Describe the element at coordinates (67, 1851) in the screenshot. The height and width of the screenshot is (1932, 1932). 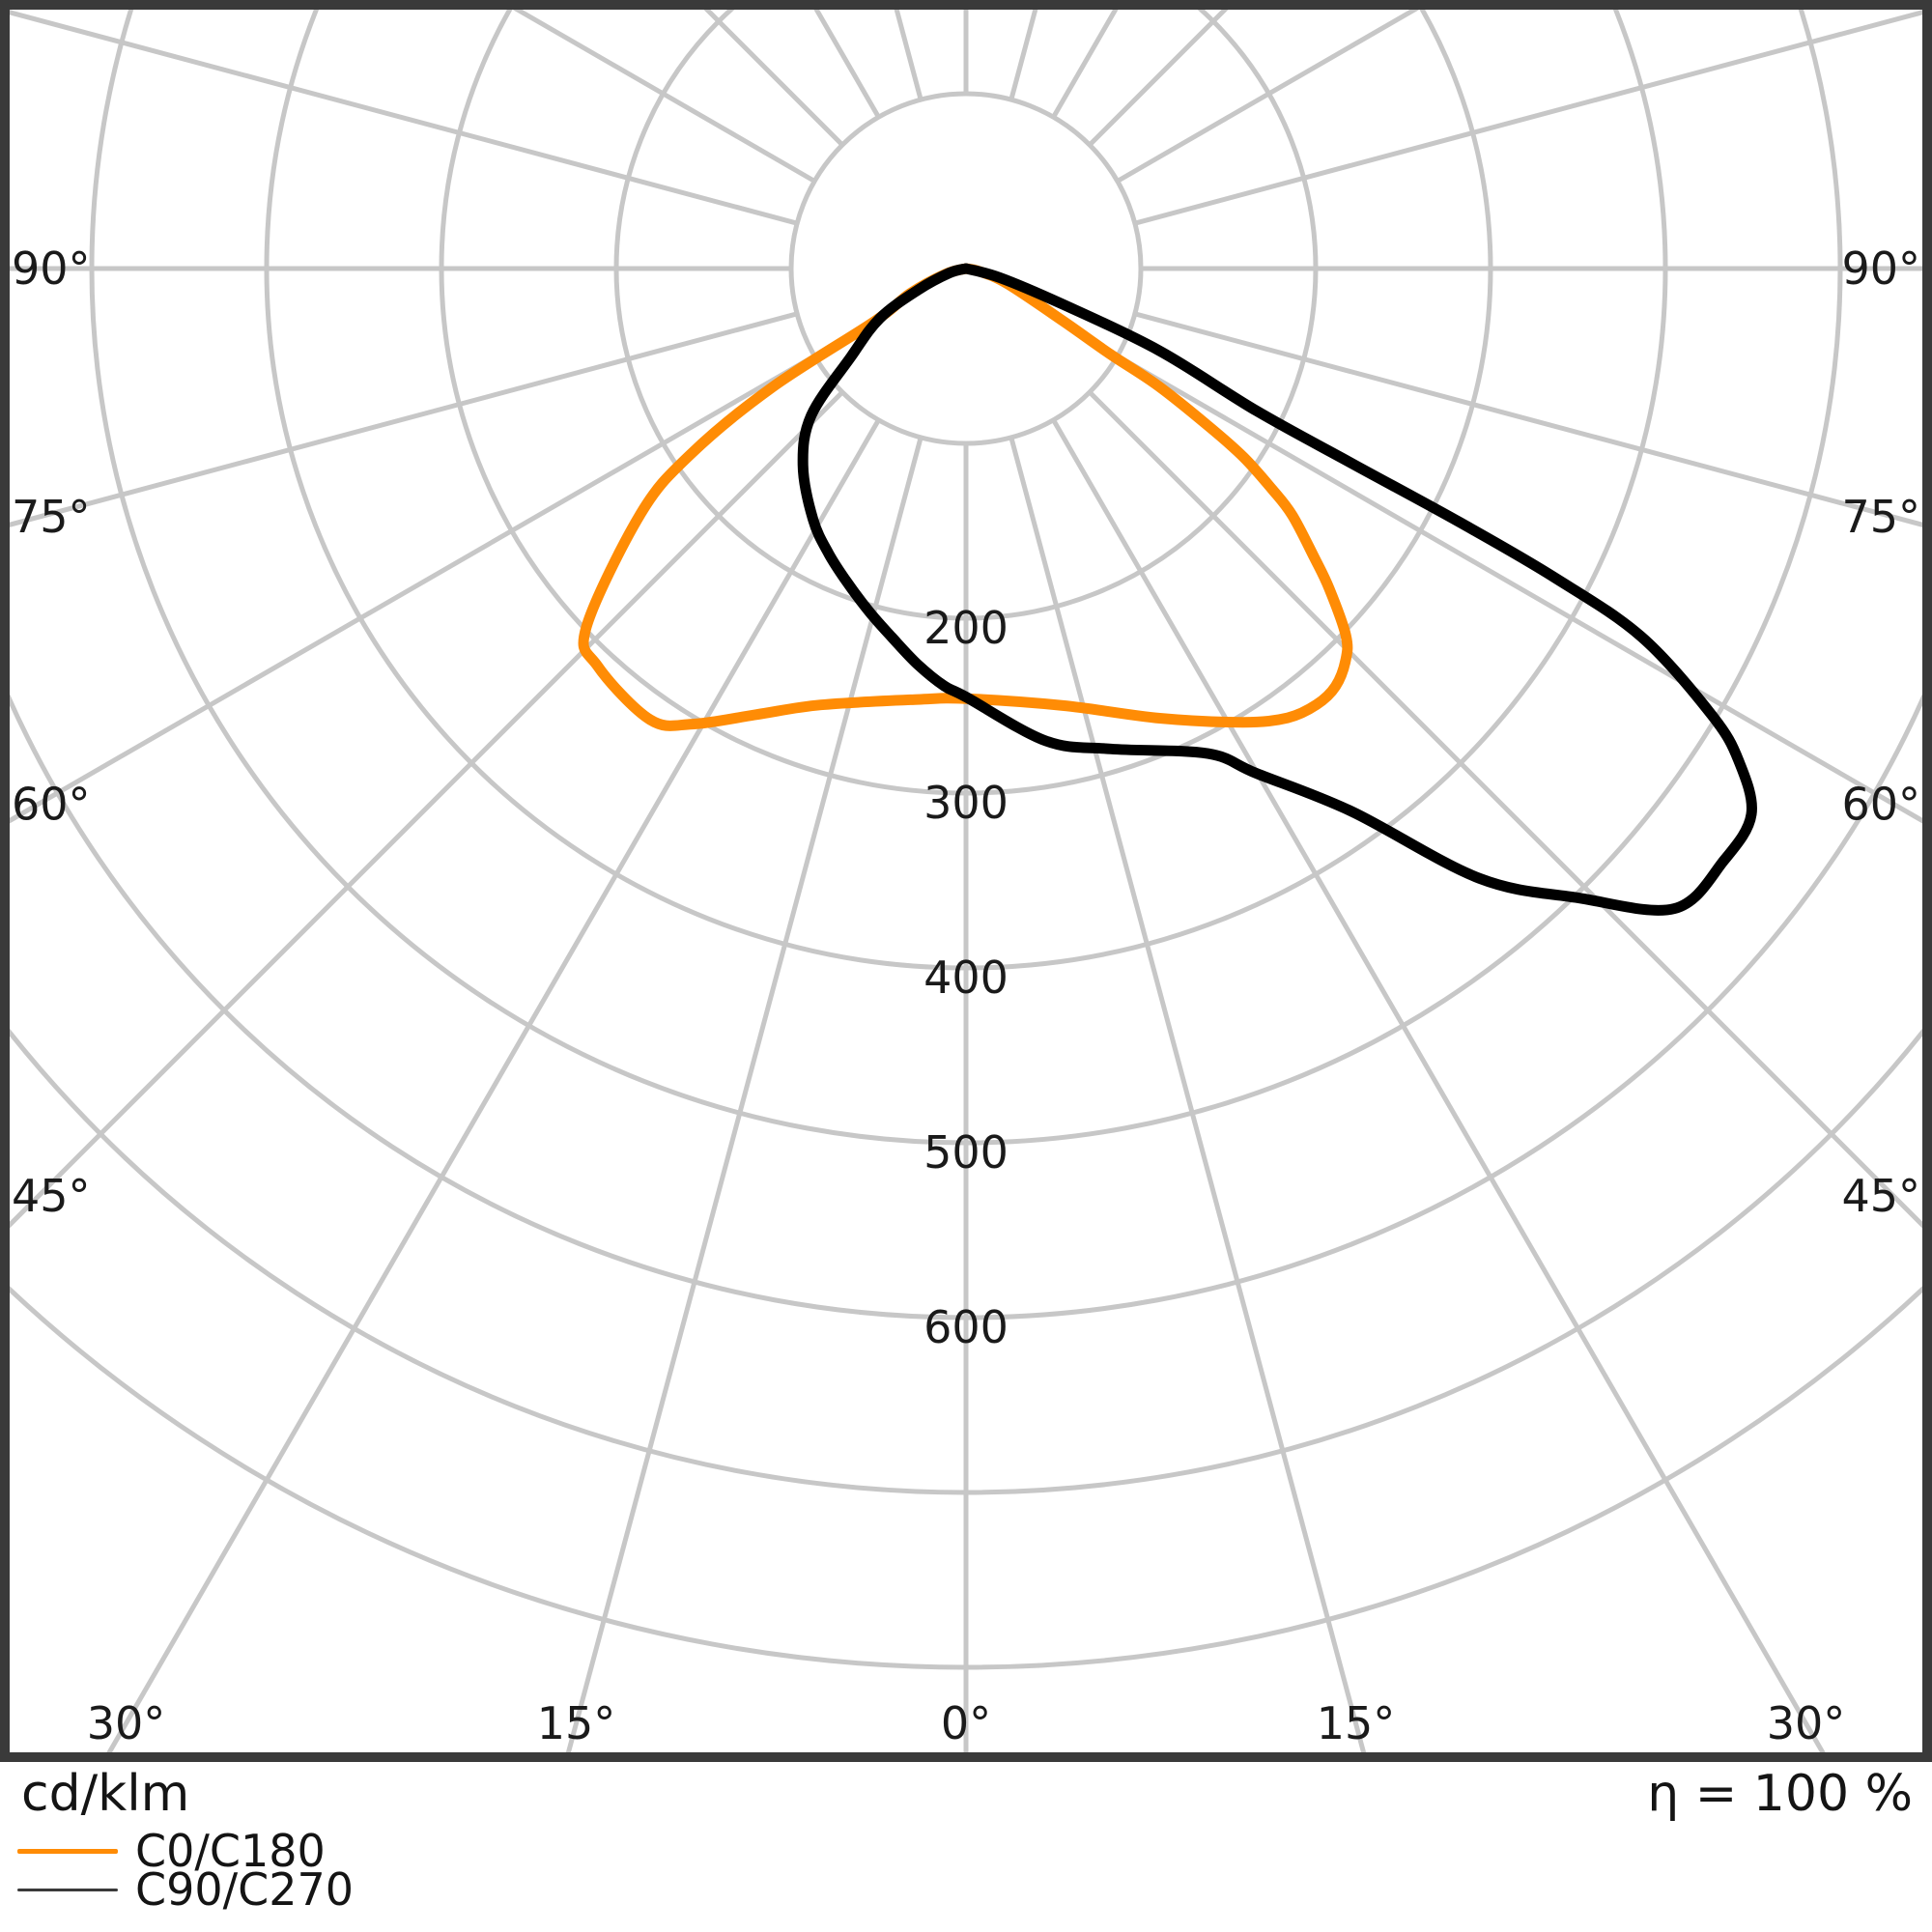
I see `legend-line-swatch-c0-c180` at that location.